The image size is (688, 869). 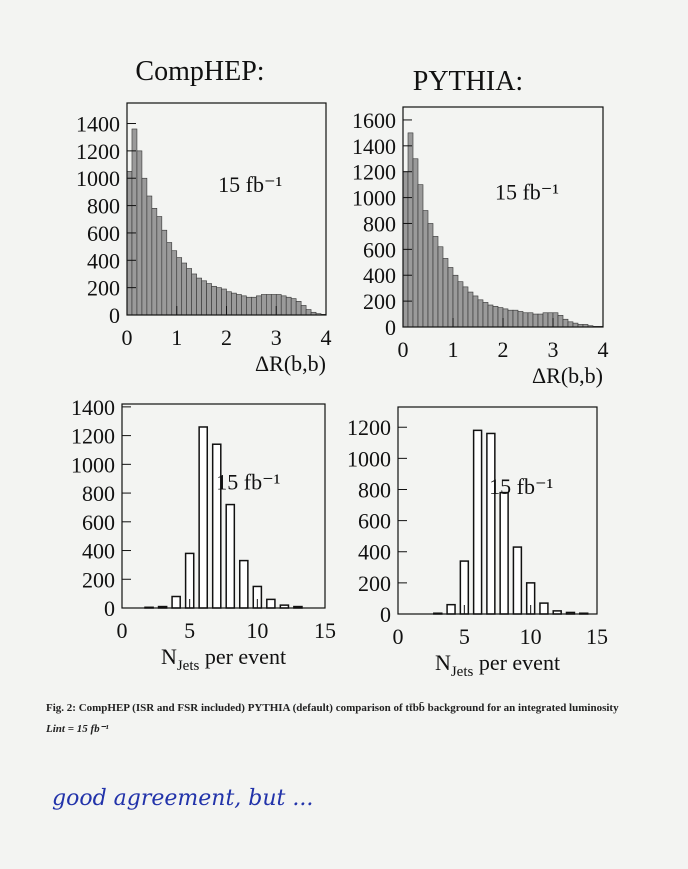 What do you see at coordinates (464, 636) in the screenshot?
I see `x-tick-label: 5` at bounding box center [464, 636].